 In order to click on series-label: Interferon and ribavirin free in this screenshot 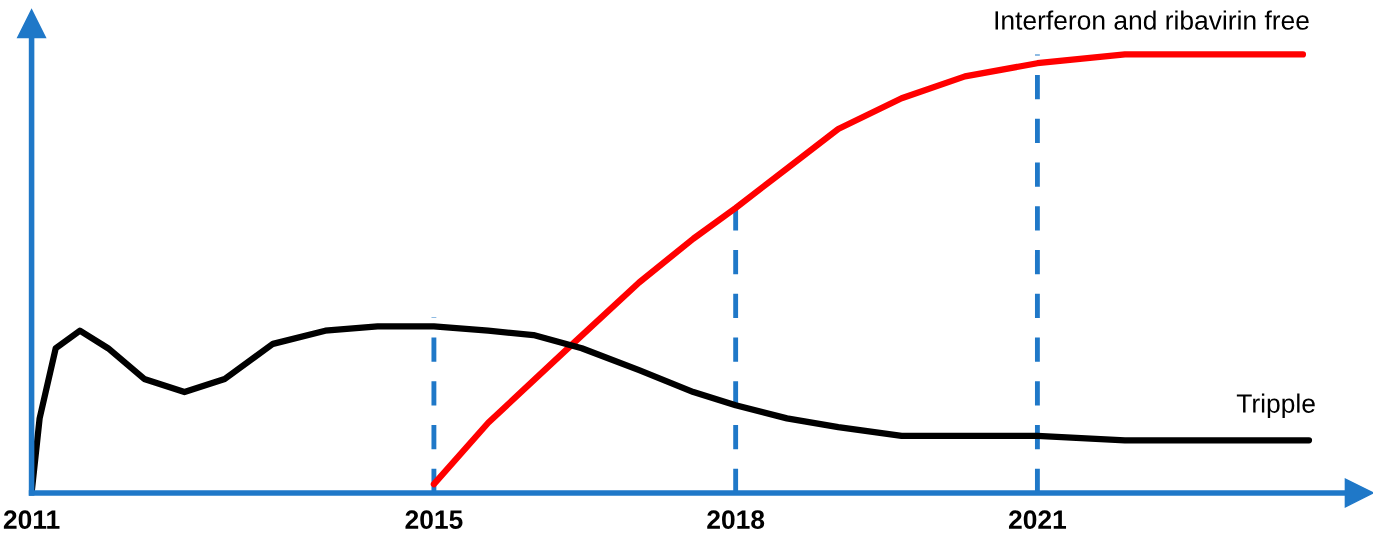, I will do `click(1152, 20)`.